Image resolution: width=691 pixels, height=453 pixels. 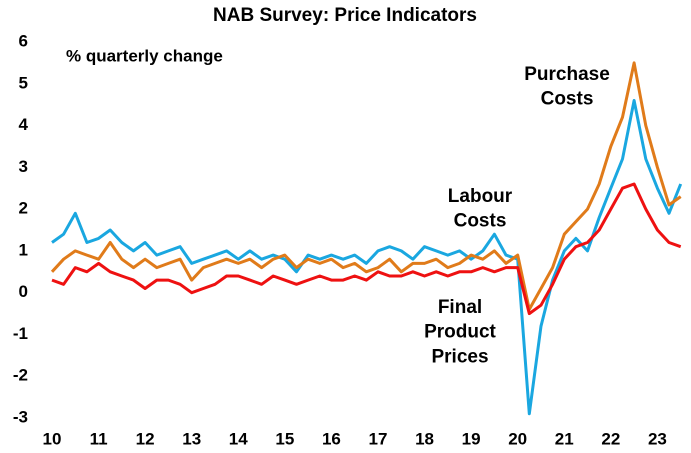 What do you see at coordinates (378, 438) in the screenshot?
I see `x-tick-label: 17` at bounding box center [378, 438].